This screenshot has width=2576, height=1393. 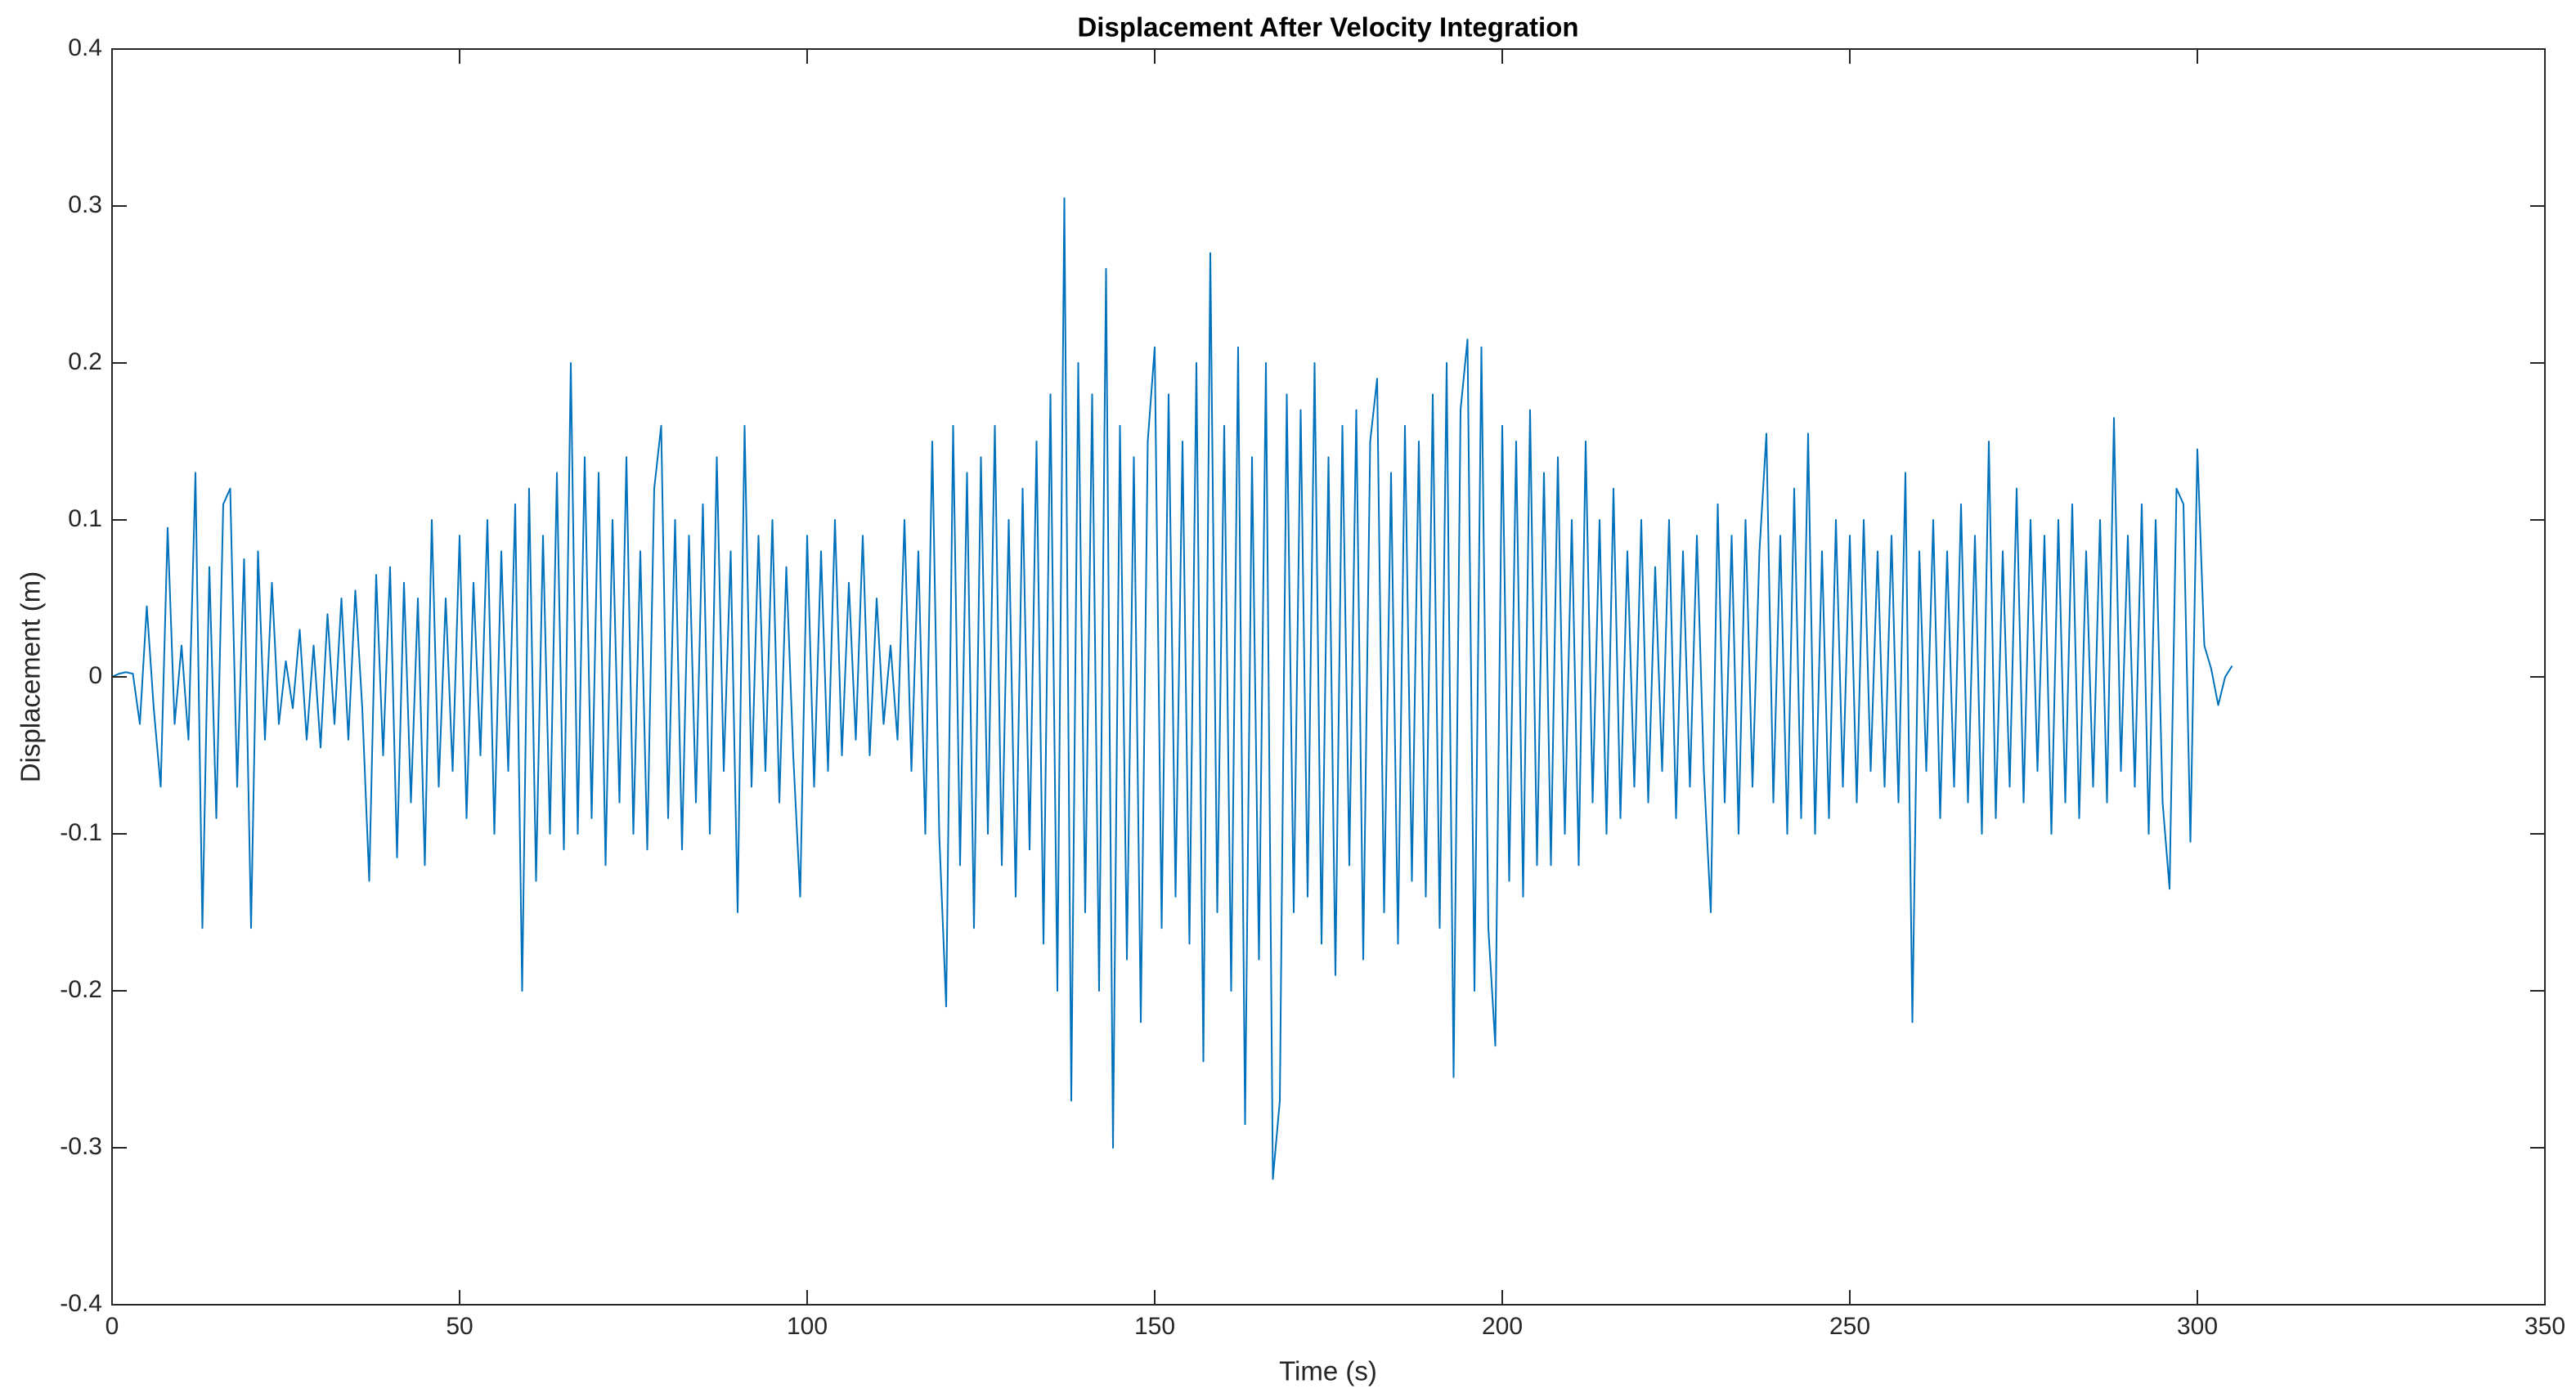 What do you see at coordinates (2544, 1326) in the screenshot?
I see `x-tick-label: 350` at bounding box center [2544, 1326].